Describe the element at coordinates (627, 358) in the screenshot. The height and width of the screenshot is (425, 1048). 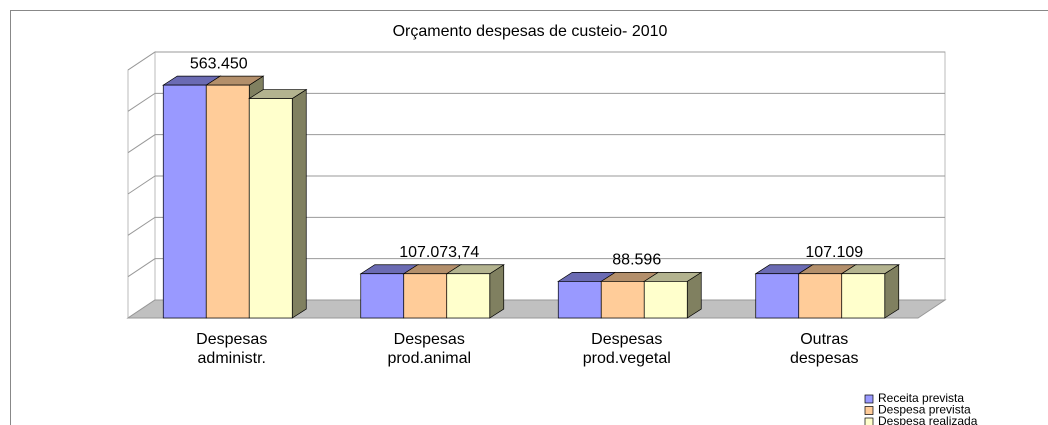
I see `x-tick-label: prod.vegetal` at that location.